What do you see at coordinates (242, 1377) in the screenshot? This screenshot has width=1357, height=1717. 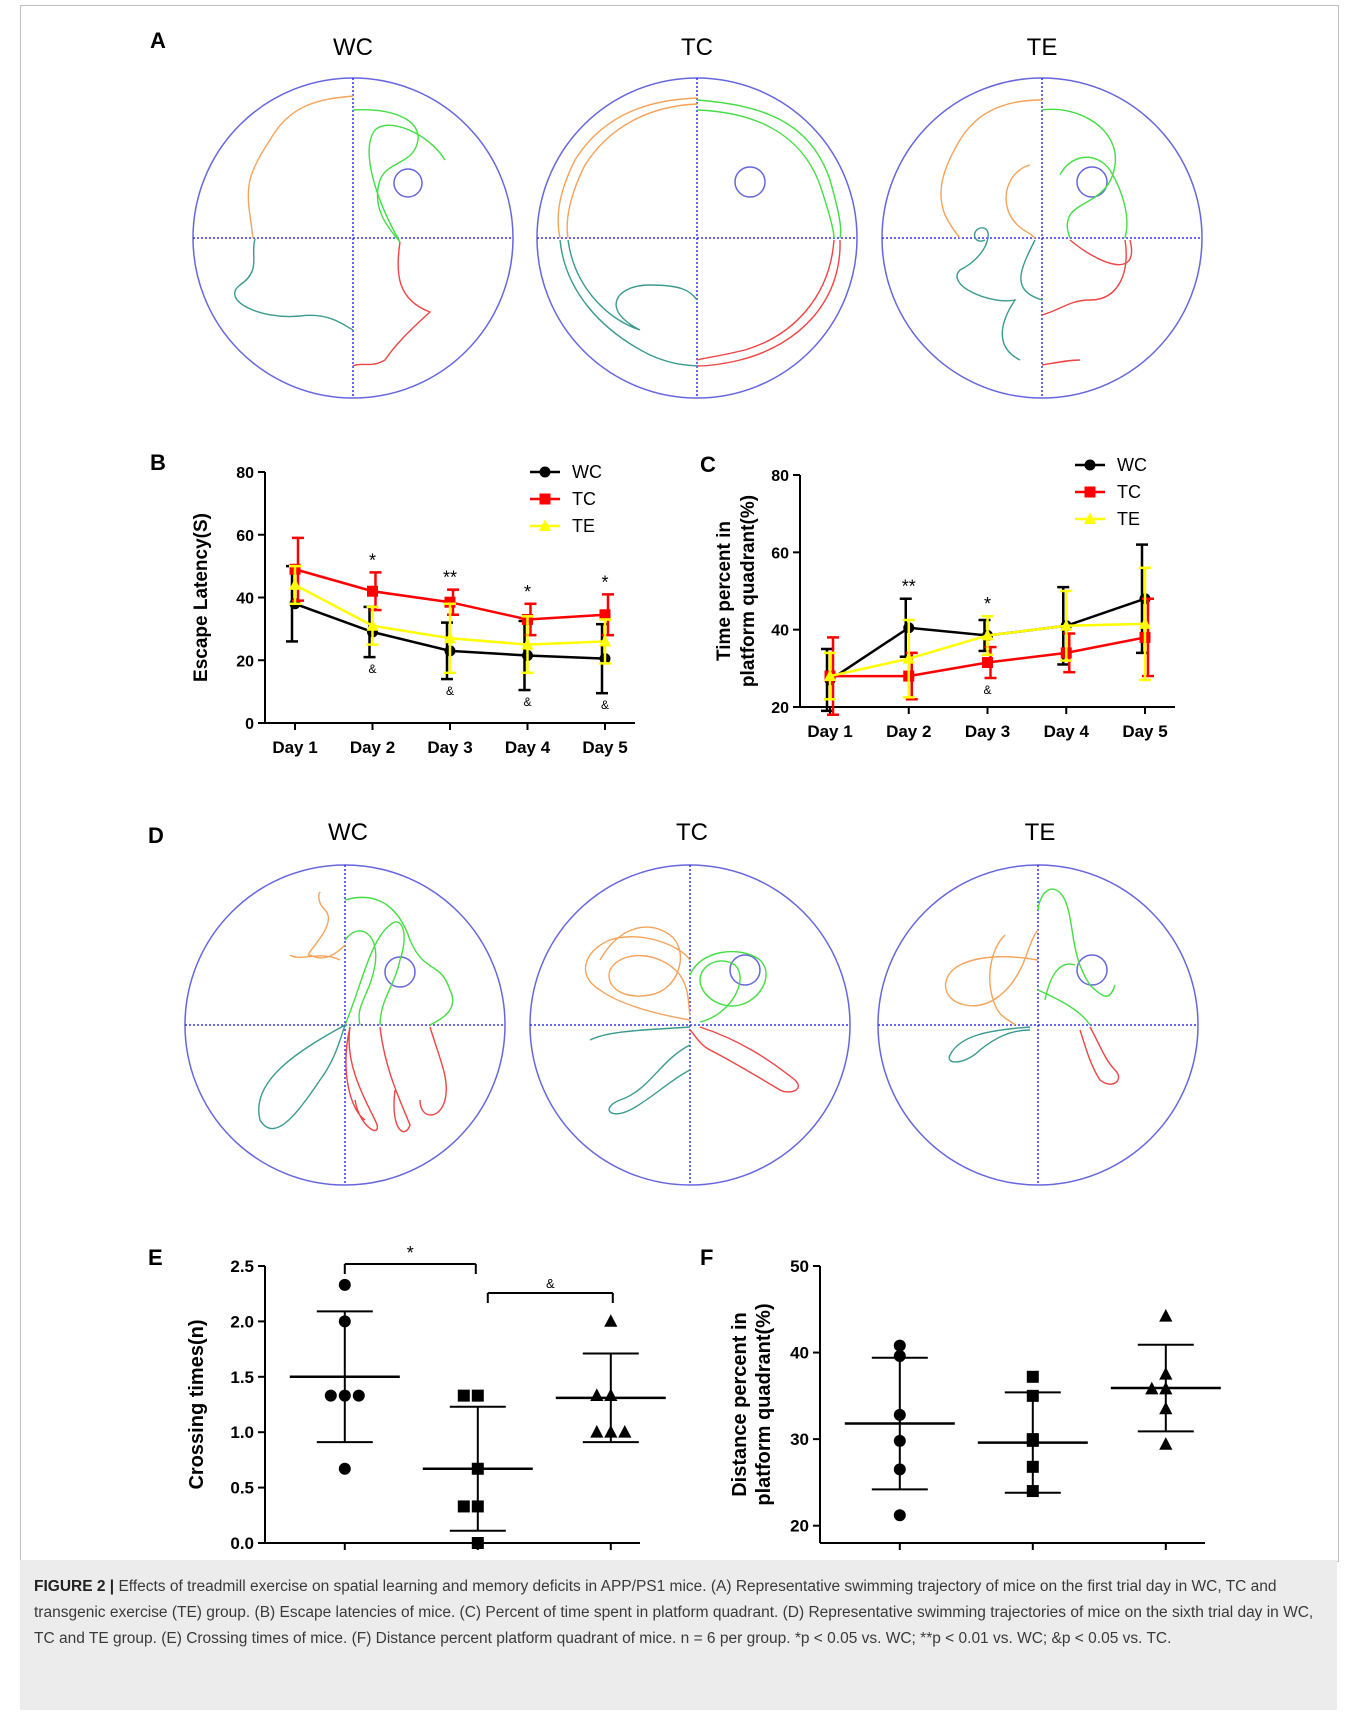 I see `y-tick-label: 1.5` at bounding box center [242, 1377].